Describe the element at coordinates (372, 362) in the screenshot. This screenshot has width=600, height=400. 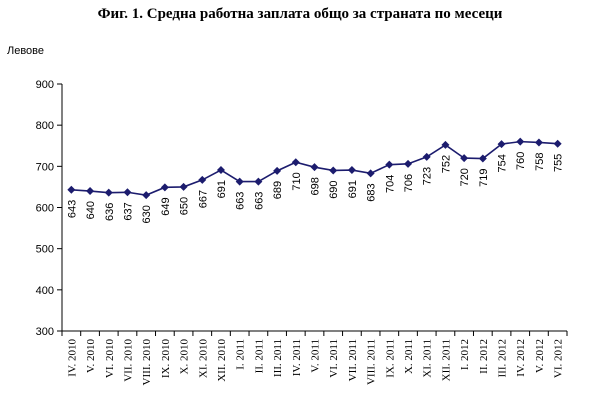
I see `x-tick-label: VIII. 2011` at that location.